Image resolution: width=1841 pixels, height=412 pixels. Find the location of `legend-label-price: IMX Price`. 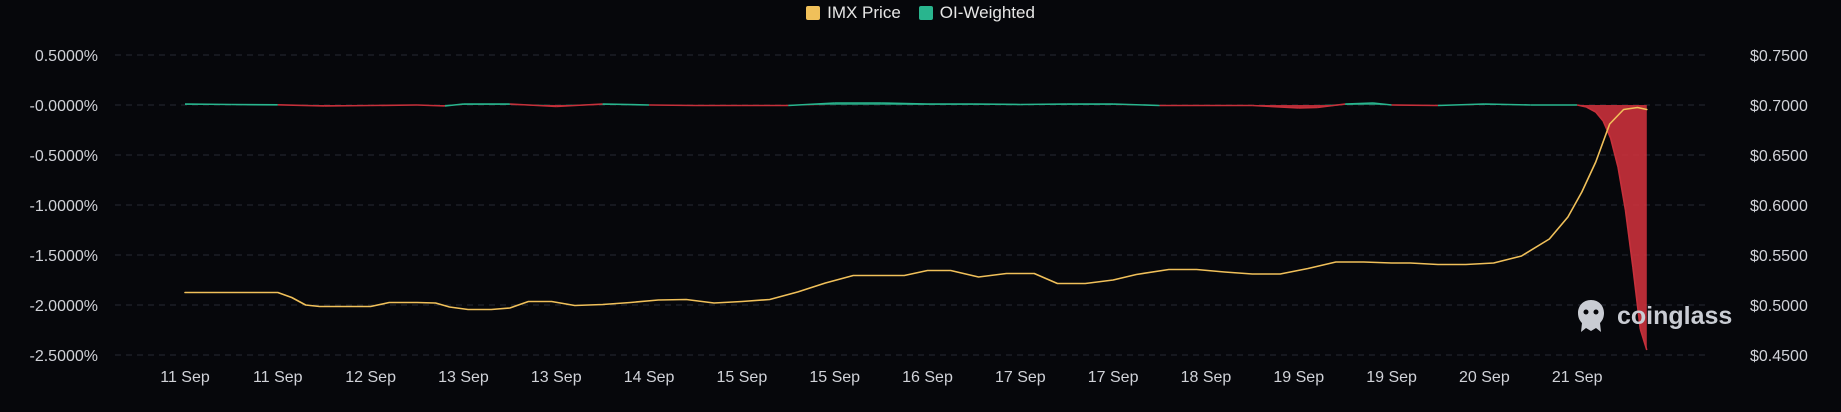

legend-label-price: IMX Price is located at coordinates (864, 13).